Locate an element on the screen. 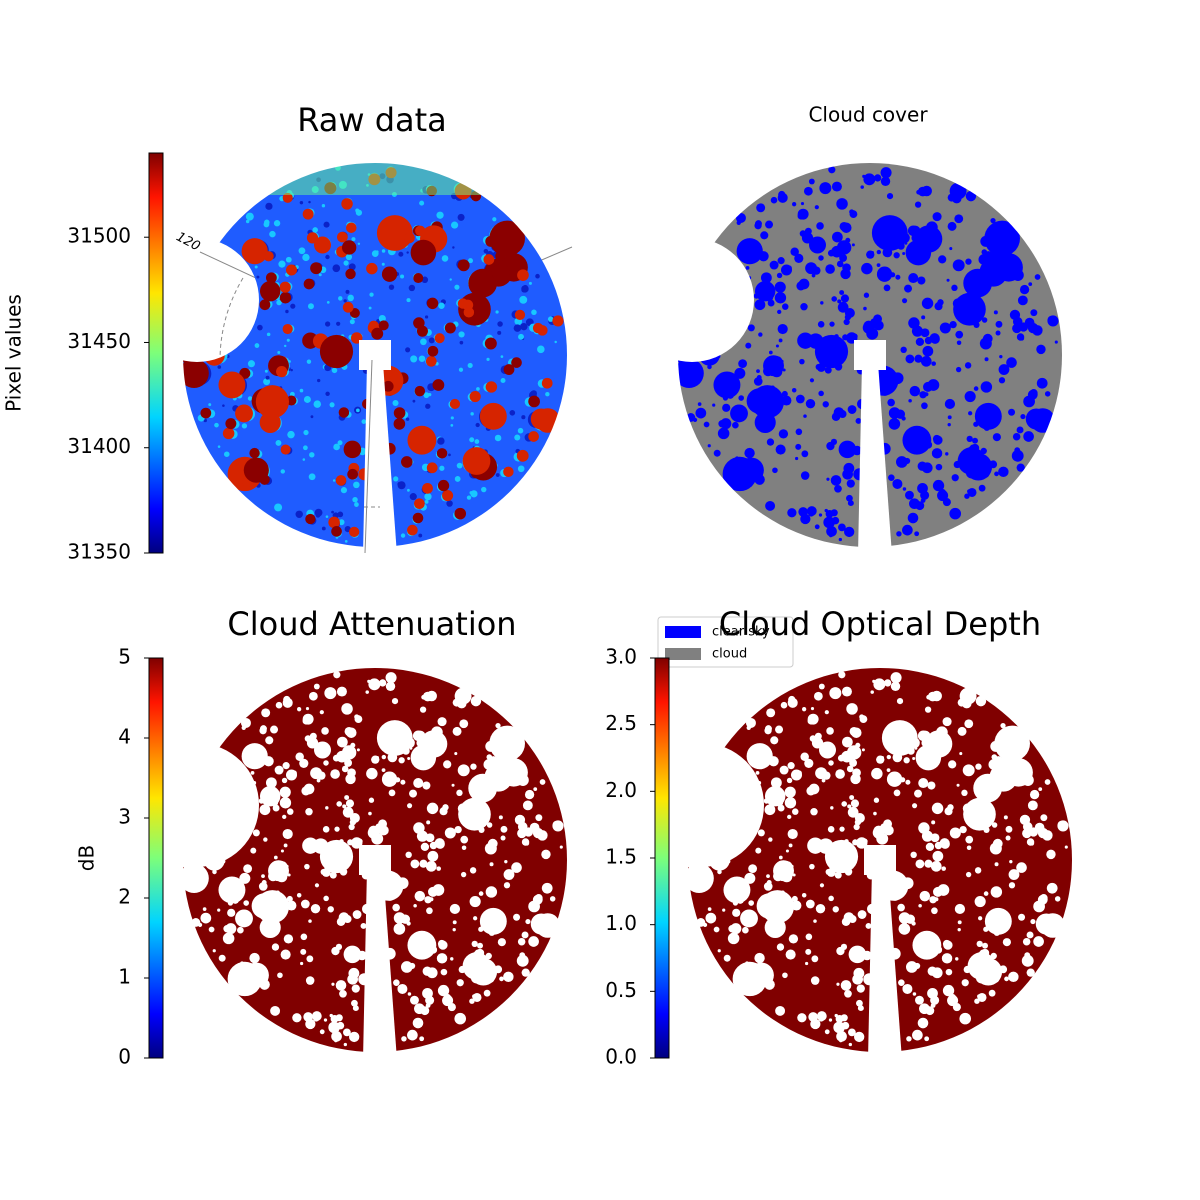  colorbar-tick-label: 31450 is located at coordinates (99, 341).